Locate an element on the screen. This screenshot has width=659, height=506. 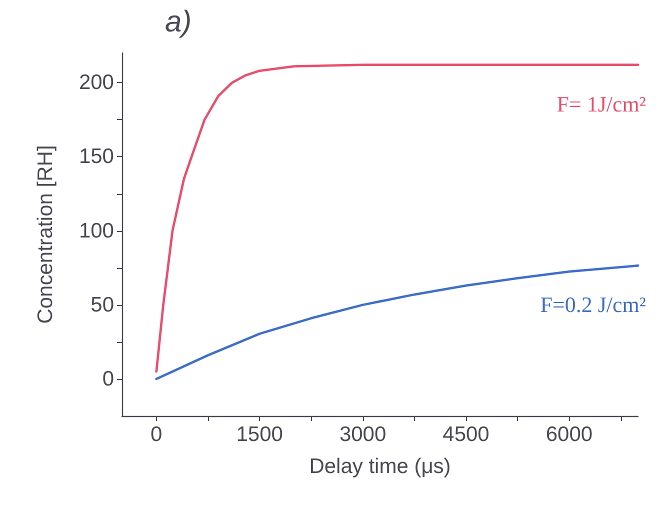
series-label: F=0.2 J/cm² is located at coordinates (593, 305).